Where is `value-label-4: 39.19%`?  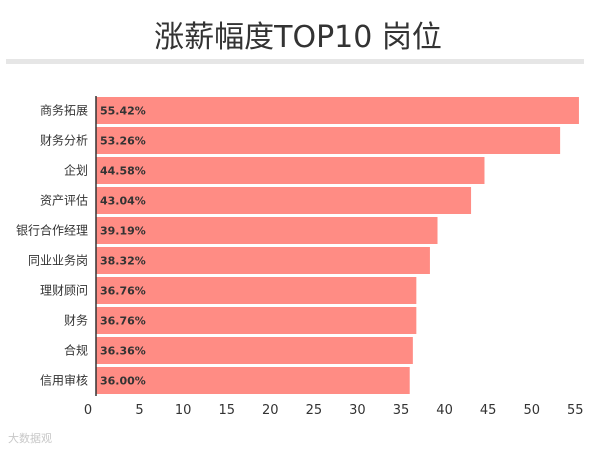 value-label-4: 39.19% is located at coordinates (123, 231).